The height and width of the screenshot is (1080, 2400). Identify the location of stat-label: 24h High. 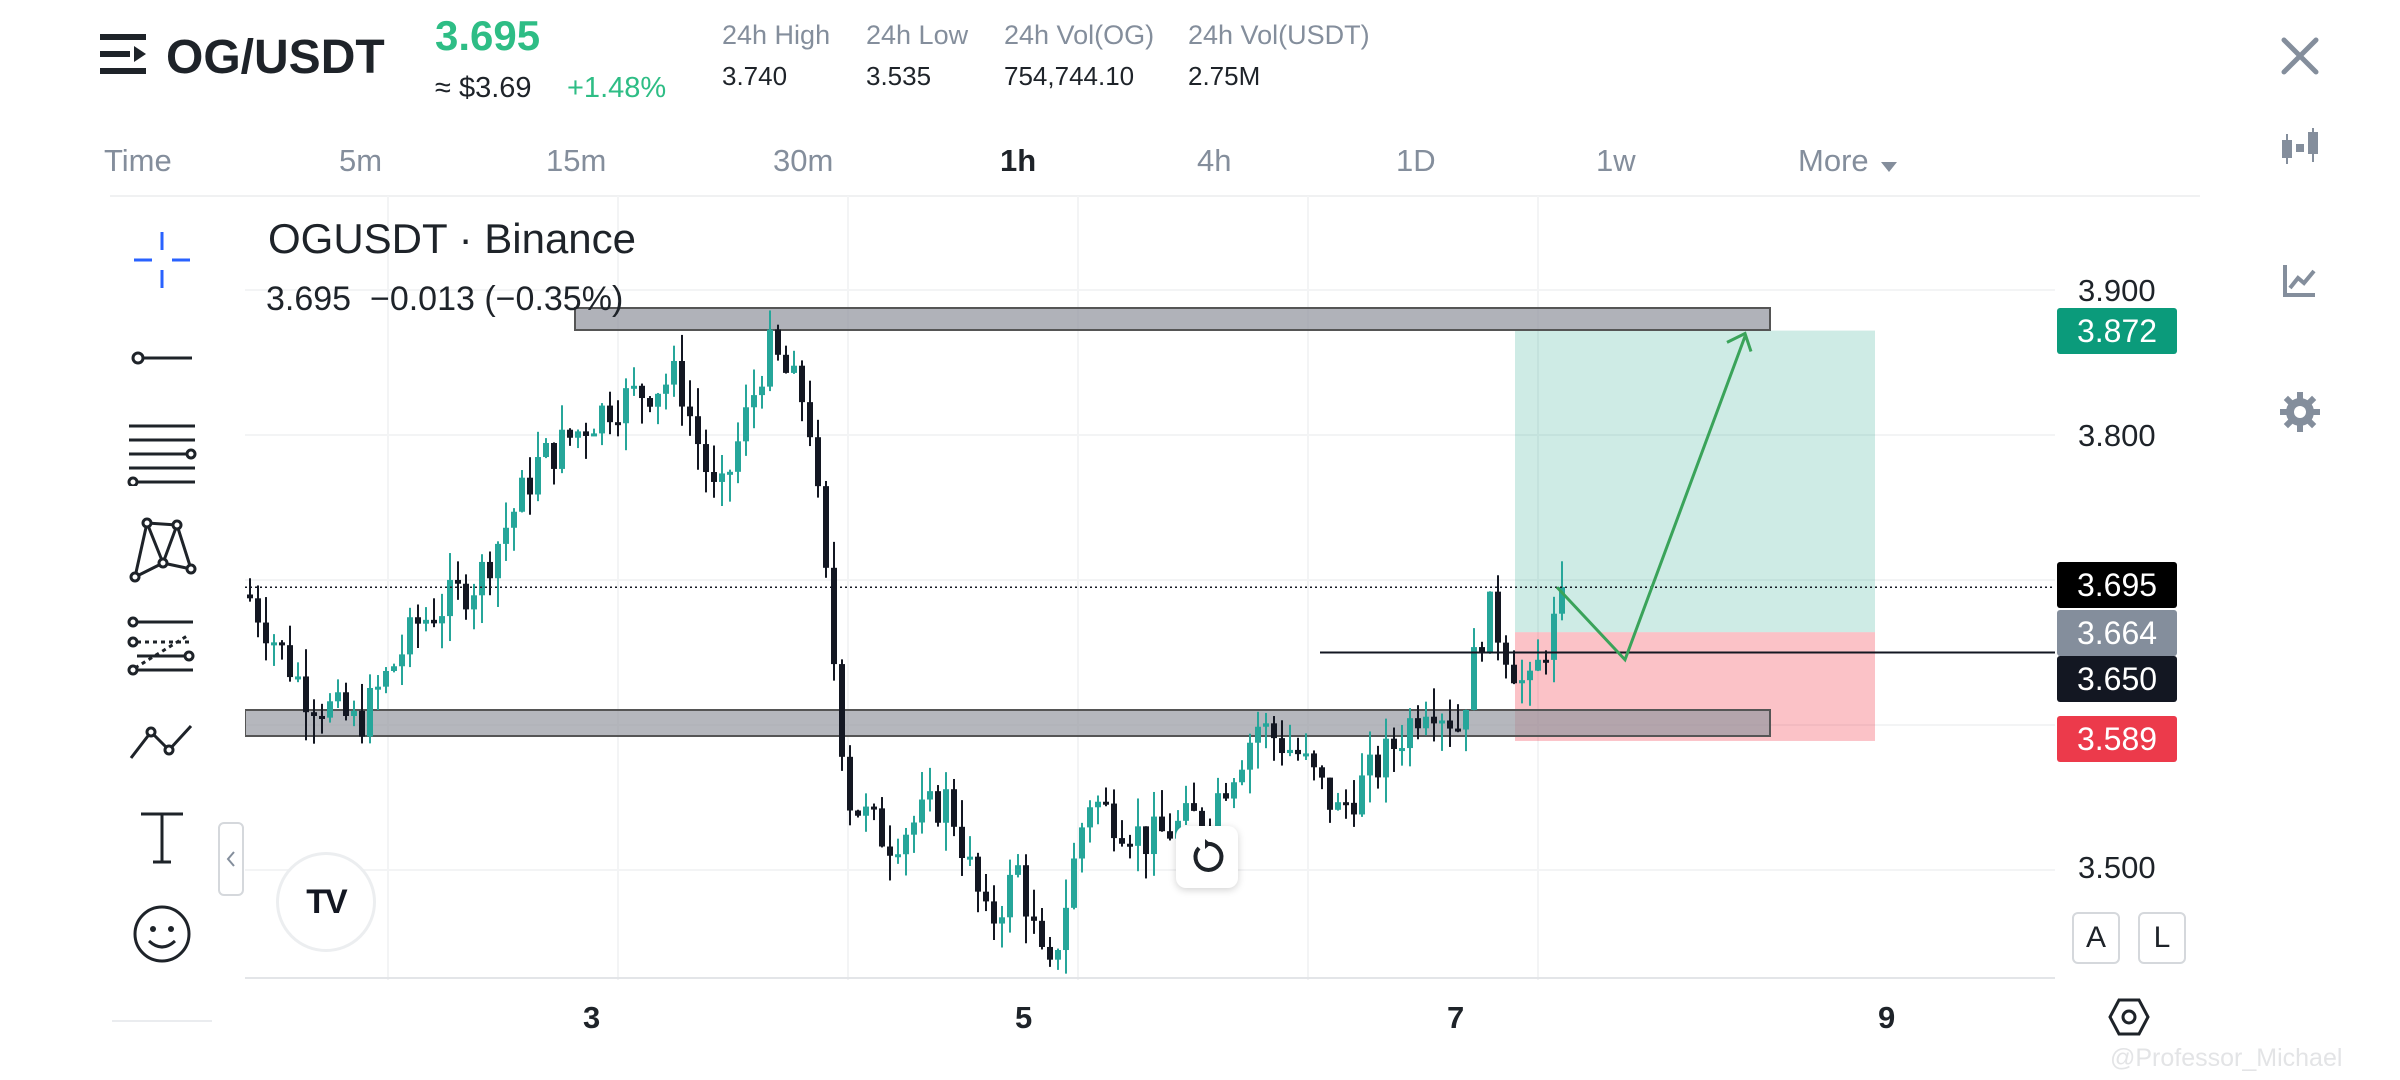
(776, 35).